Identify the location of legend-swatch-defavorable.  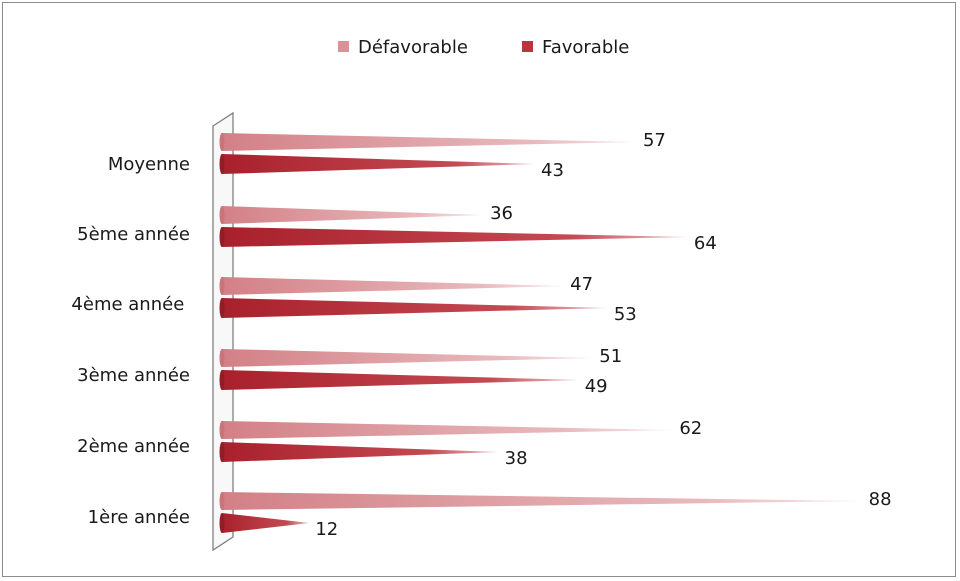
(343, 46).